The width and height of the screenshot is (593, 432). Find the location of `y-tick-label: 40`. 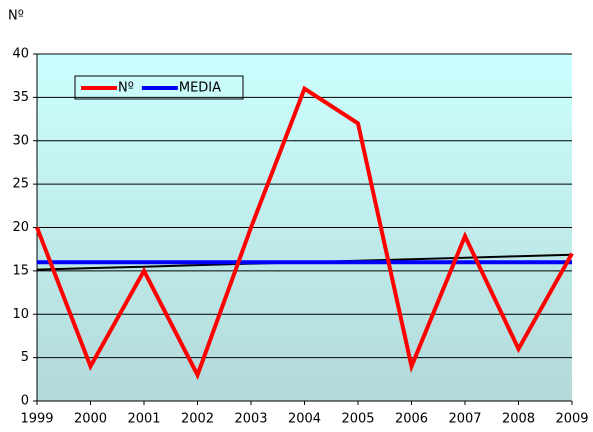

y-tick-label: 40 is located at coordinates (20, 54).